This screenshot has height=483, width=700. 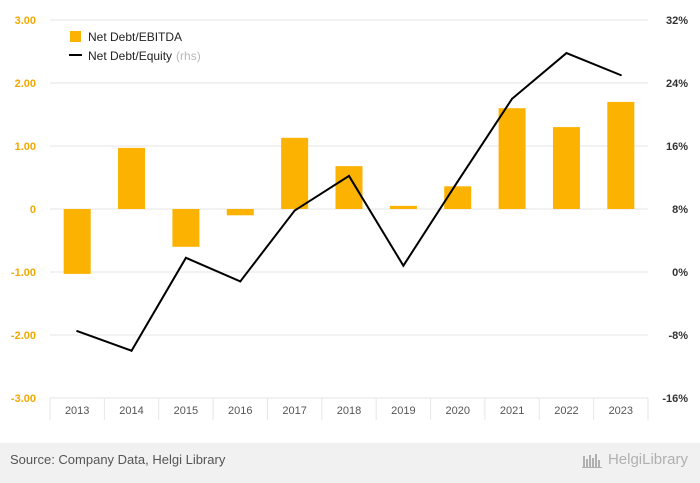 I want to click on x-tick-label: 2020, so click(x=457, y=411).